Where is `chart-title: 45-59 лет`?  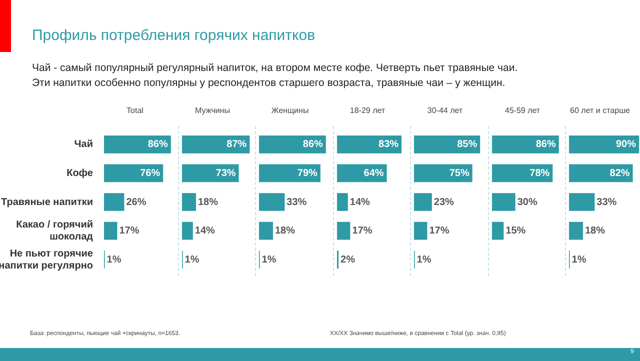 chart-title: 45-59 лет is located at coordinates (523, 110).